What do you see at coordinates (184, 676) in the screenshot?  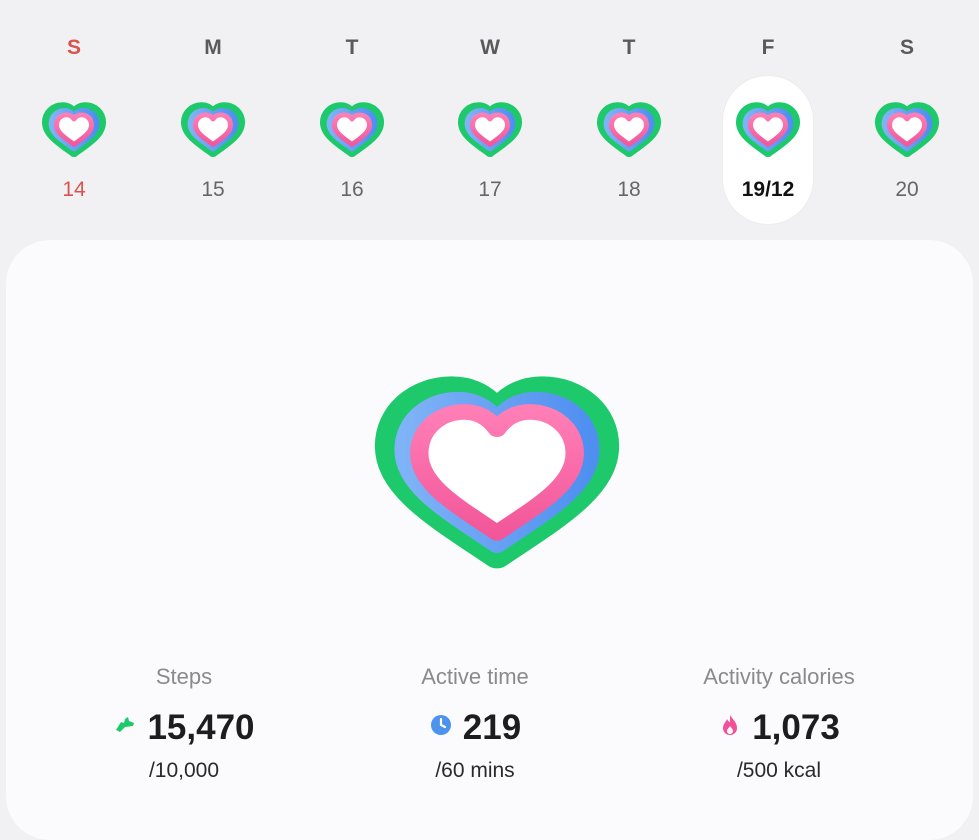 I see `steps-label: Steps` at bounding box center [184, 676].